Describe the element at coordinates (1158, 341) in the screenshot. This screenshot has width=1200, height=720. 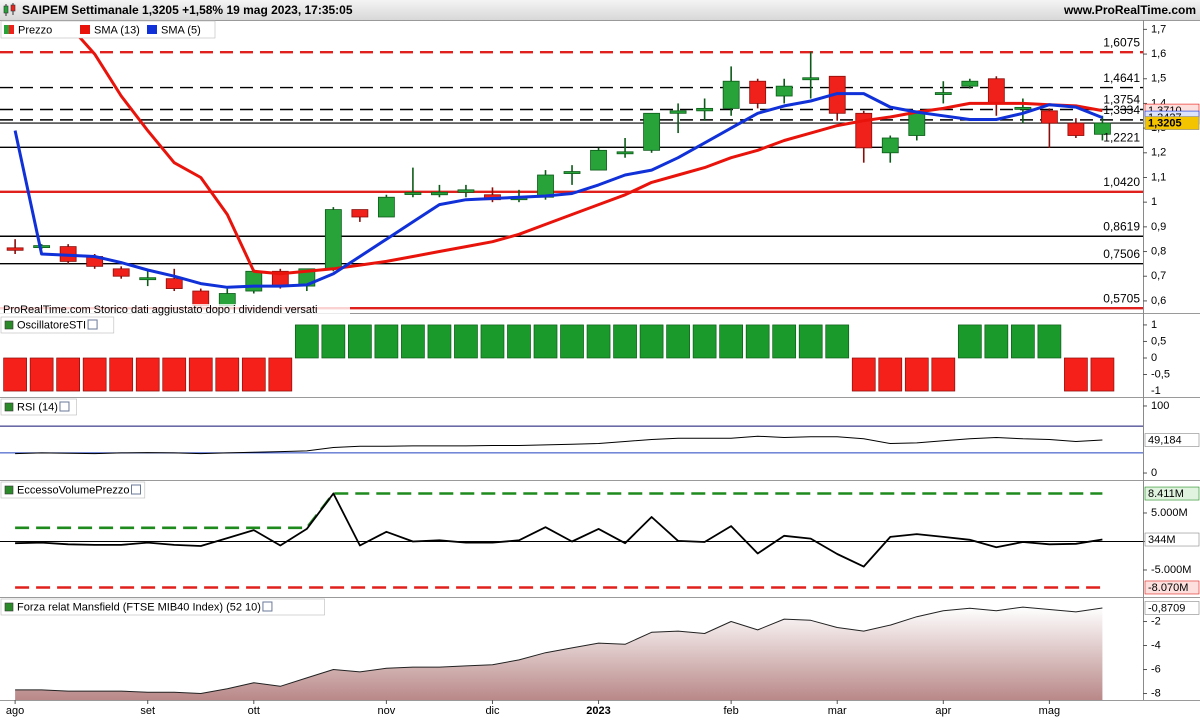
I see `y-tick-label: 0,5` at that location.